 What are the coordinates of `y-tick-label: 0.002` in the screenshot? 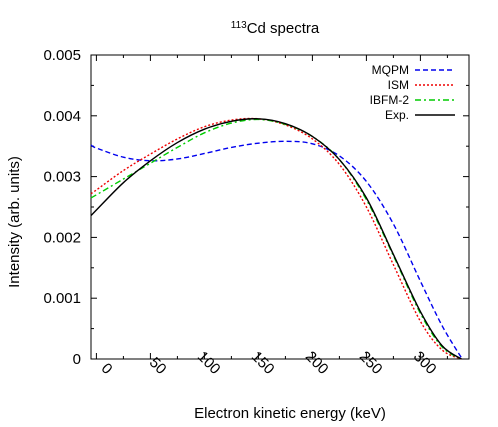 It's located at (62, 237).